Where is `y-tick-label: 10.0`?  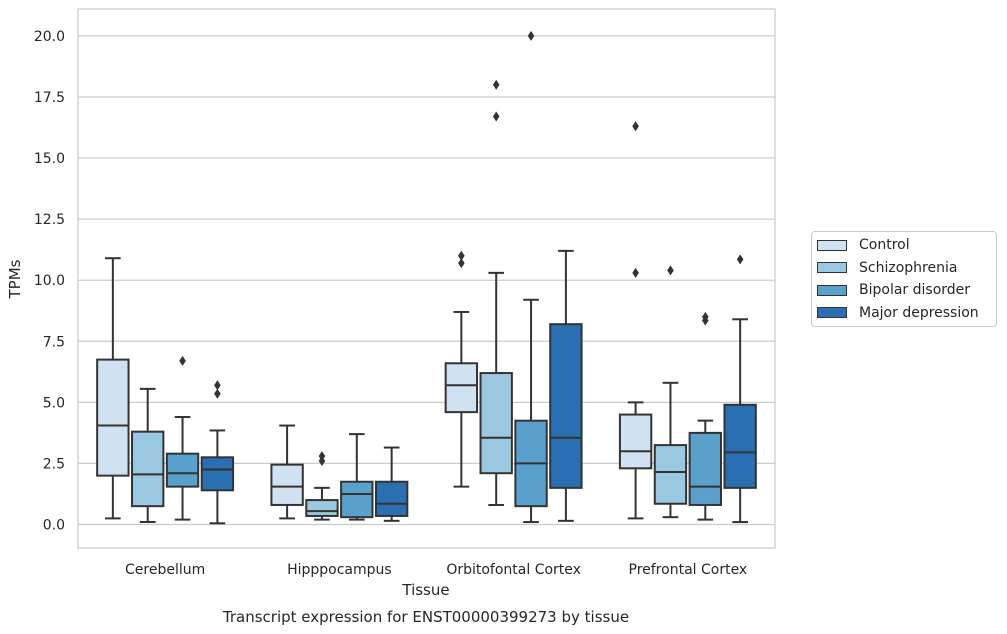 y-tick-label: 10.0 is located at coordinates (49, 281).